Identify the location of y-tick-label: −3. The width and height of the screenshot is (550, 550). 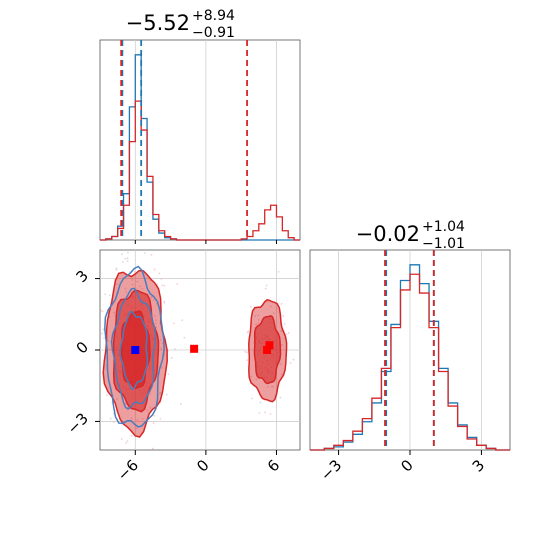
(78, 423).